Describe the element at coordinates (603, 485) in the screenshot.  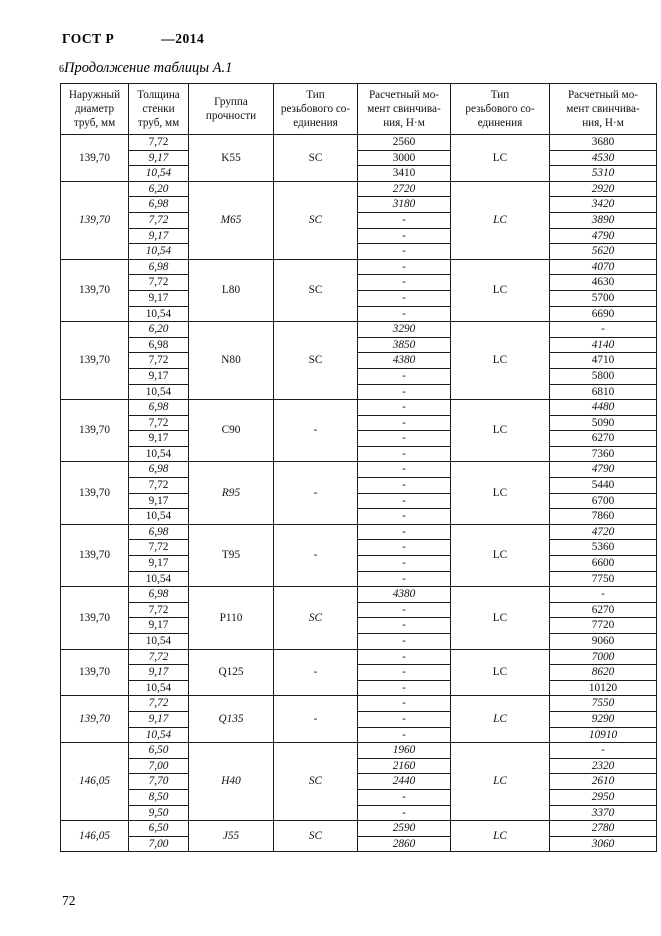
I see `torque-lc-cell: 5440` at that location.